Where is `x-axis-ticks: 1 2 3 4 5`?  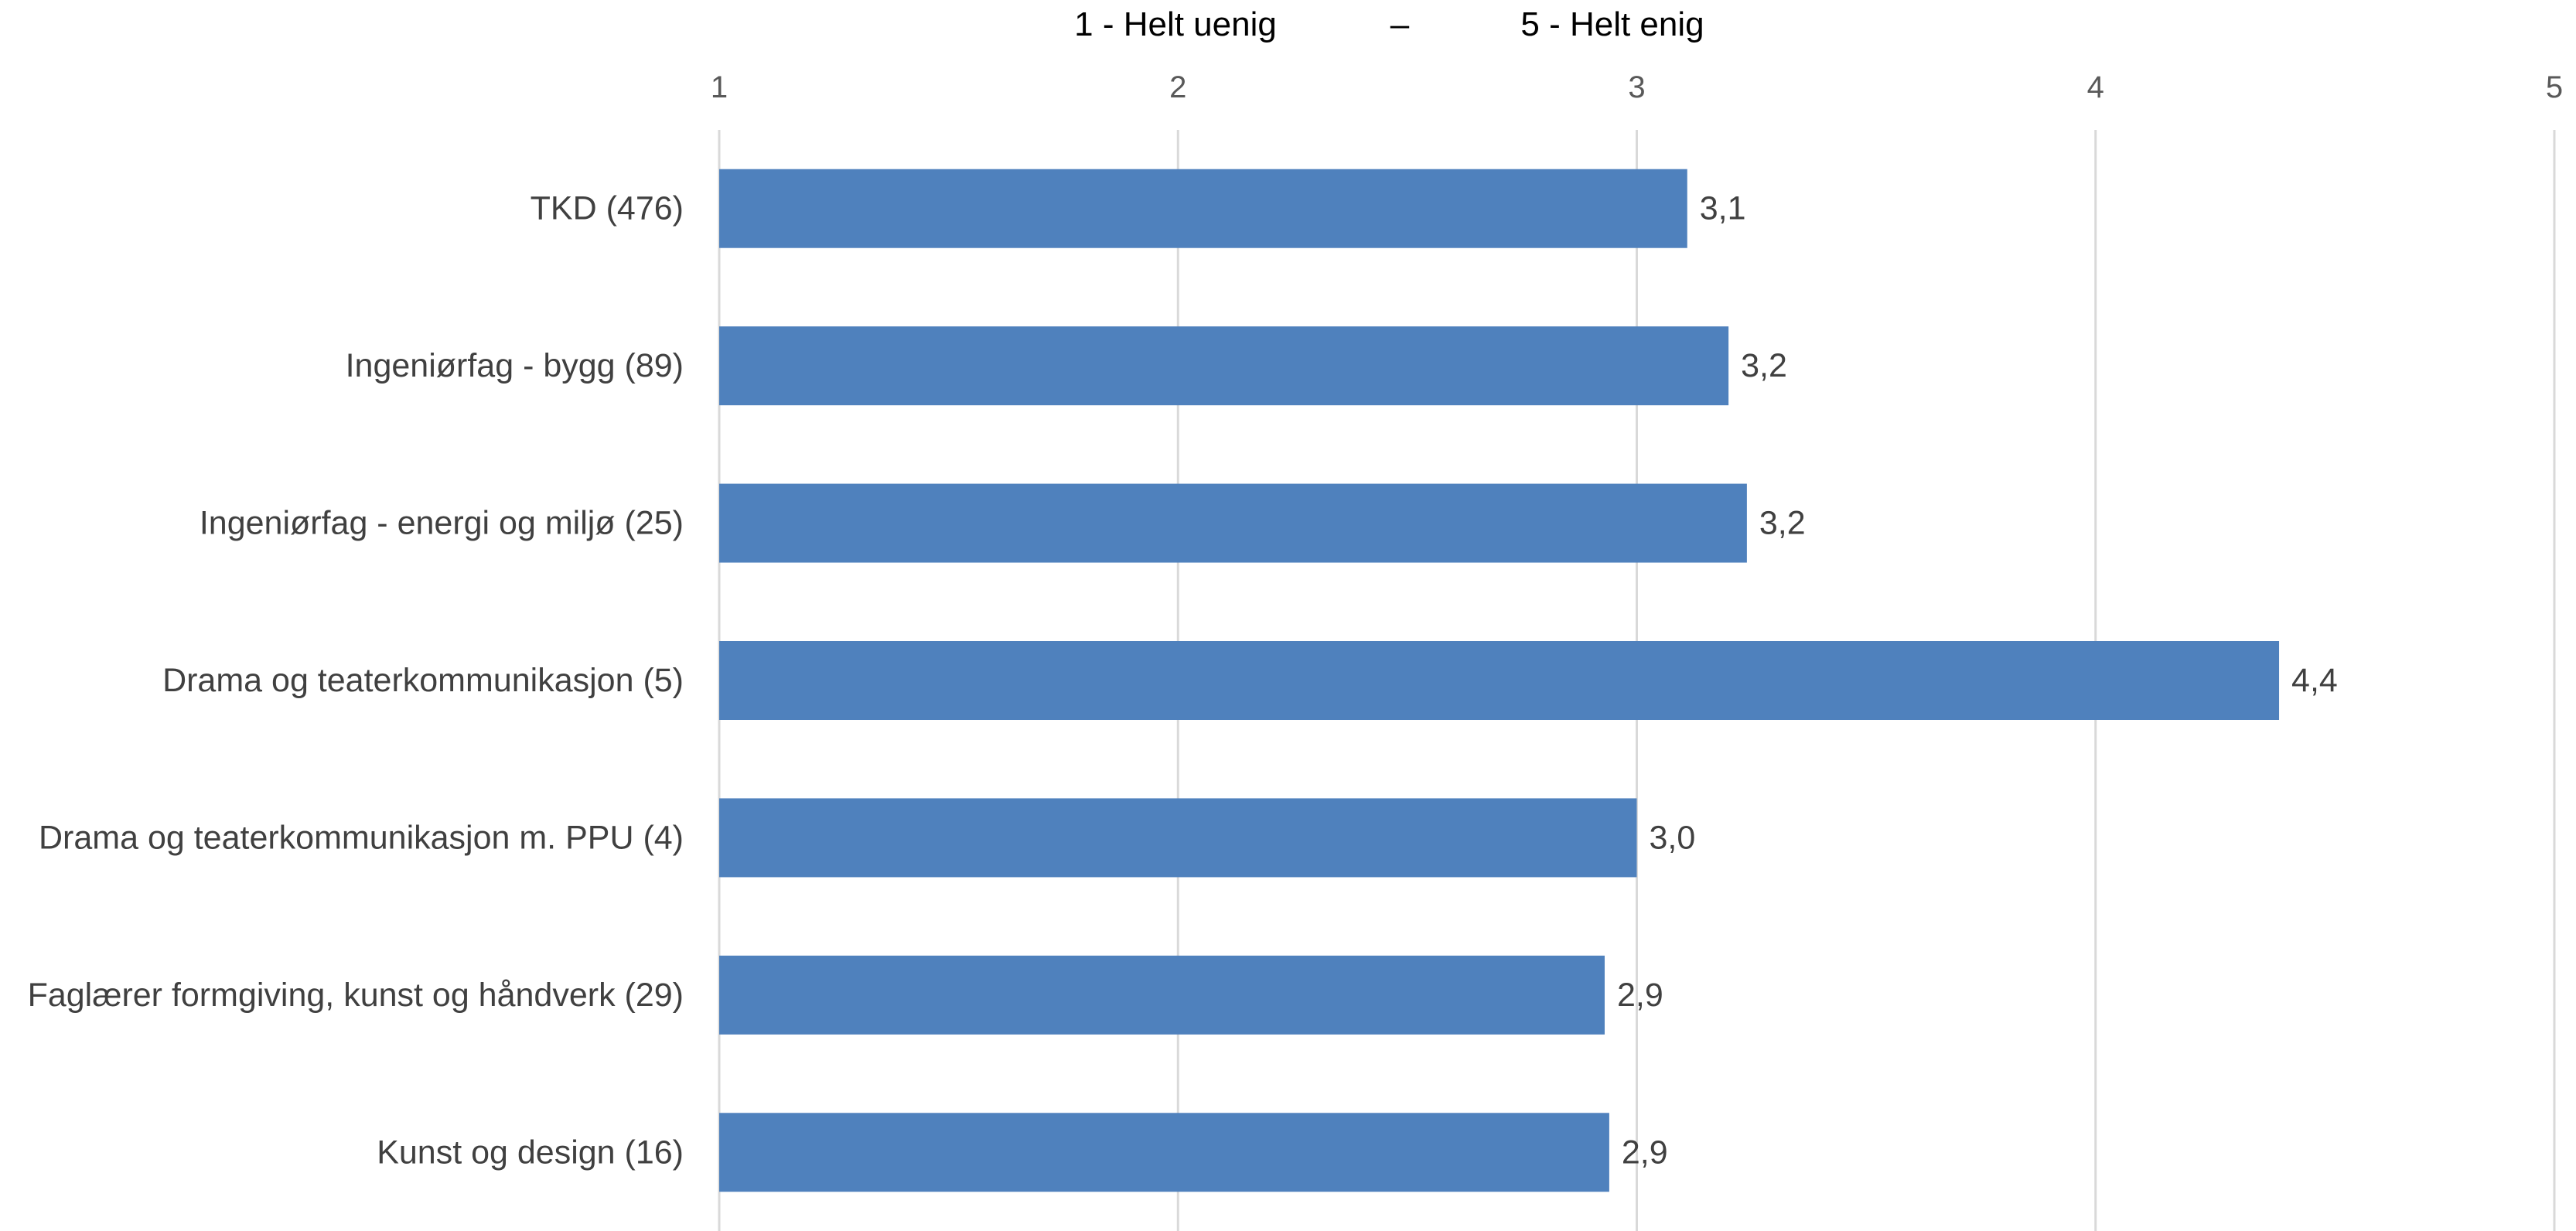
x-axis-ticks: 1 2 3 4 5 is located at coordinates (1637, 87).